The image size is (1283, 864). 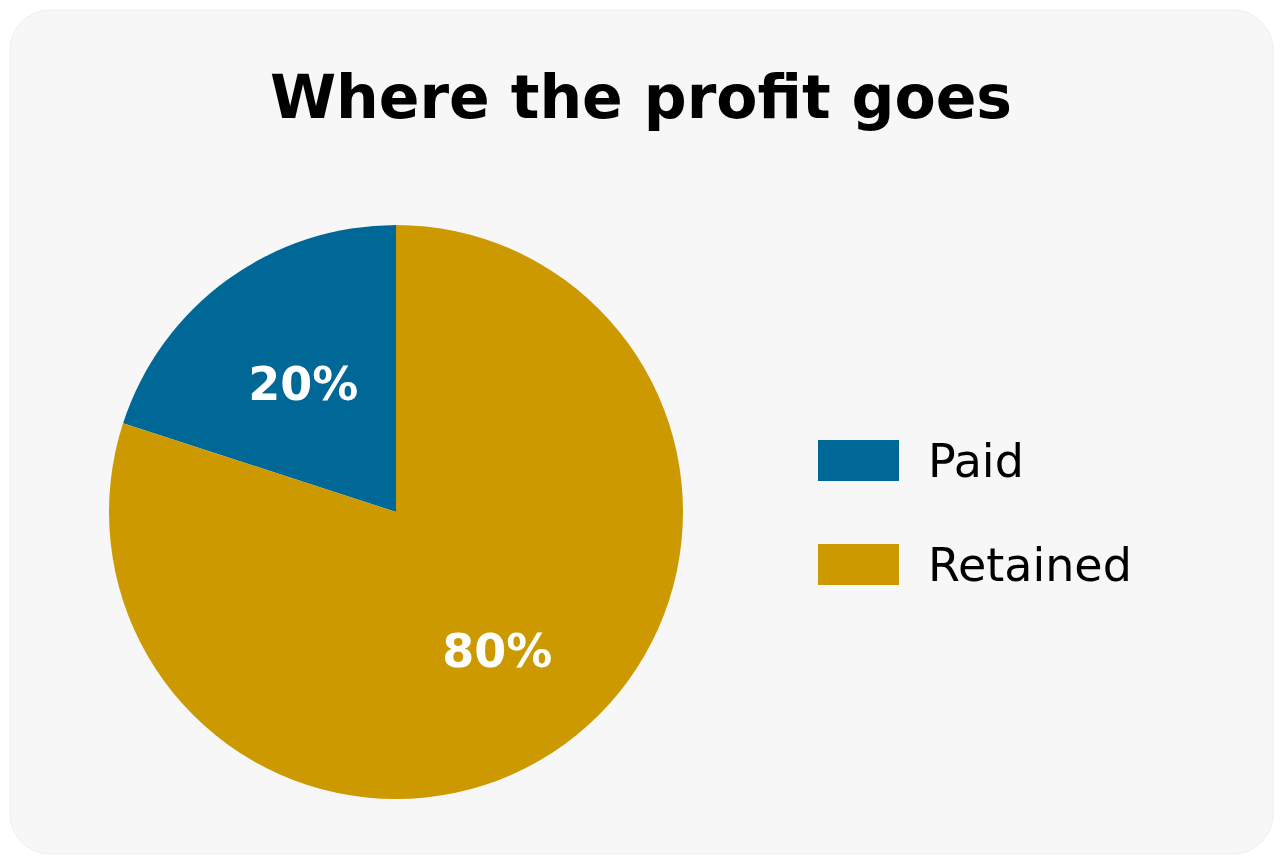 I want to click on data-label: 80%, so click(x=497, y=651).